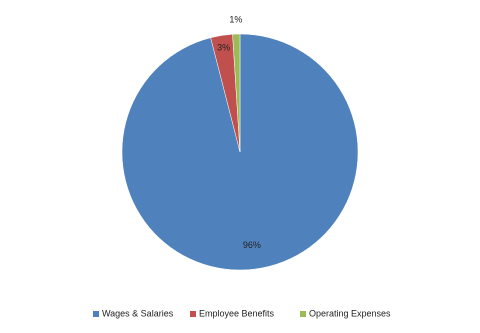 This screenshot has width=480, height=333. What do you see at coordinates (223, 48) in the screenshot?
I see `data-label: 3%` at bounding box center [223, 48].